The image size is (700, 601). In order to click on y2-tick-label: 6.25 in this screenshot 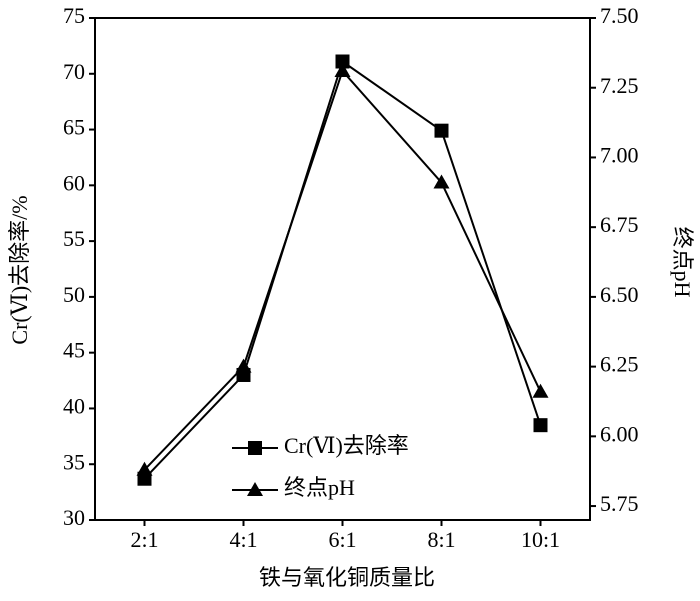, I will do `click(619, 364)`.